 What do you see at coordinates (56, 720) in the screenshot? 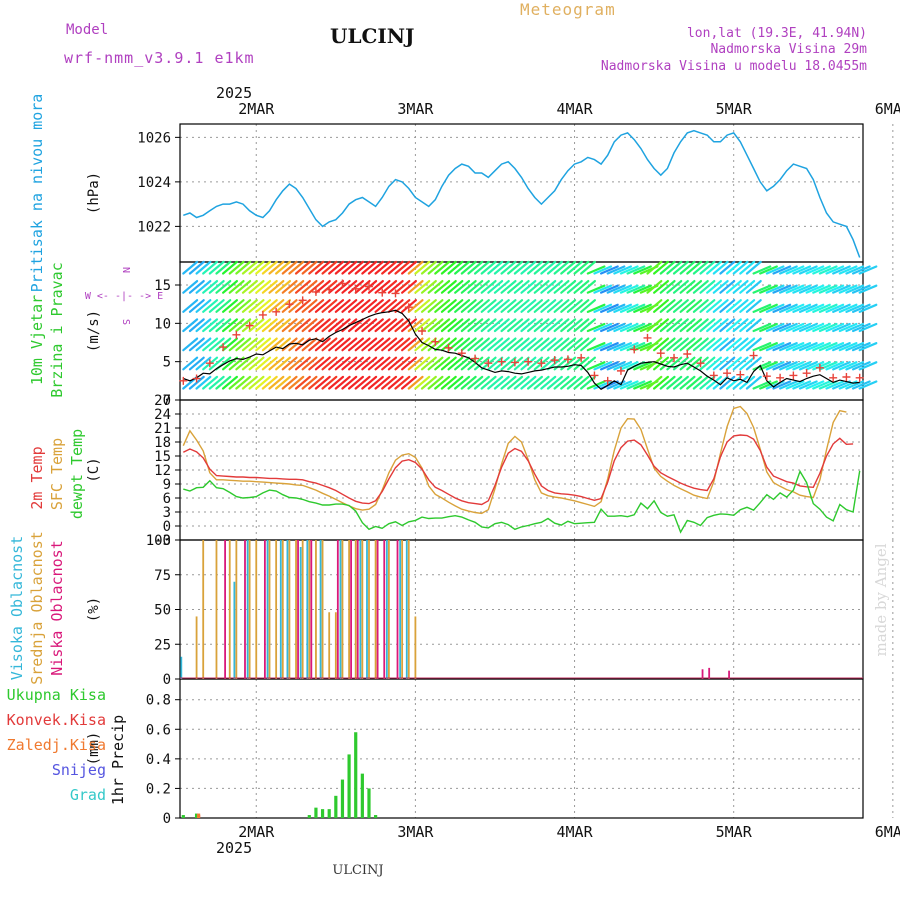
I see `precip-legend-item: Konvek.Kisa` at bounding box center [56, 720].